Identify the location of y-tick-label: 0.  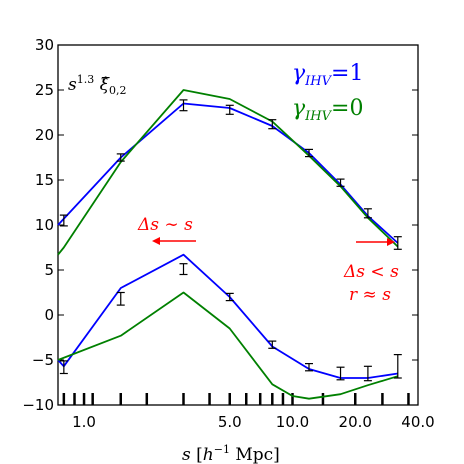
(49, 315).